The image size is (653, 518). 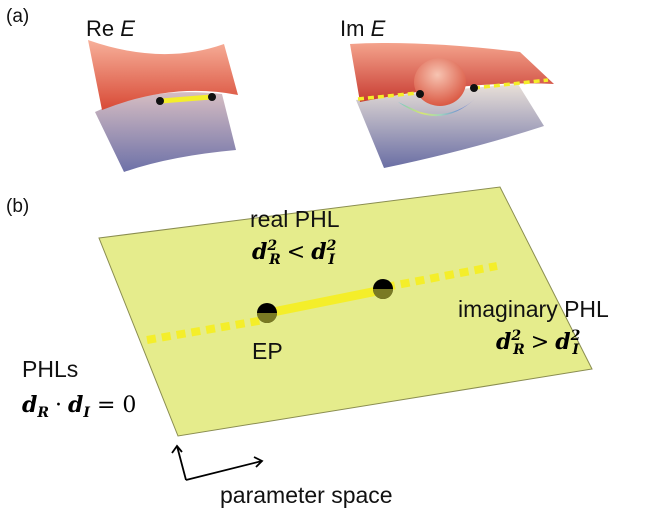 I want to click on im-e-surface, so click(x=452, y=105).